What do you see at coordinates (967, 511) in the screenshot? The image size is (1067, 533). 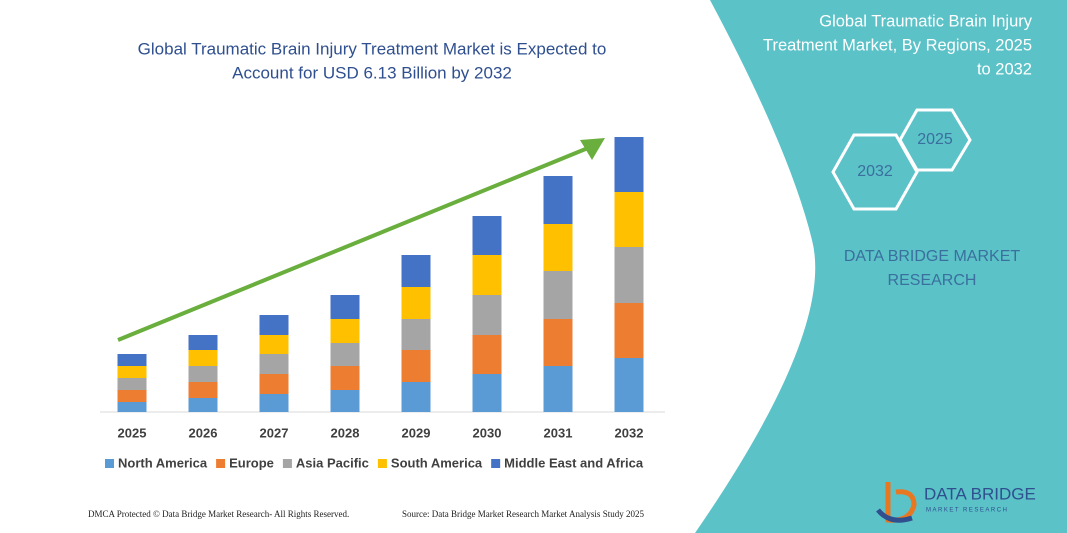 I see `logo-tagline: MARKET RESEARCH` at bounding box center [967, 511].